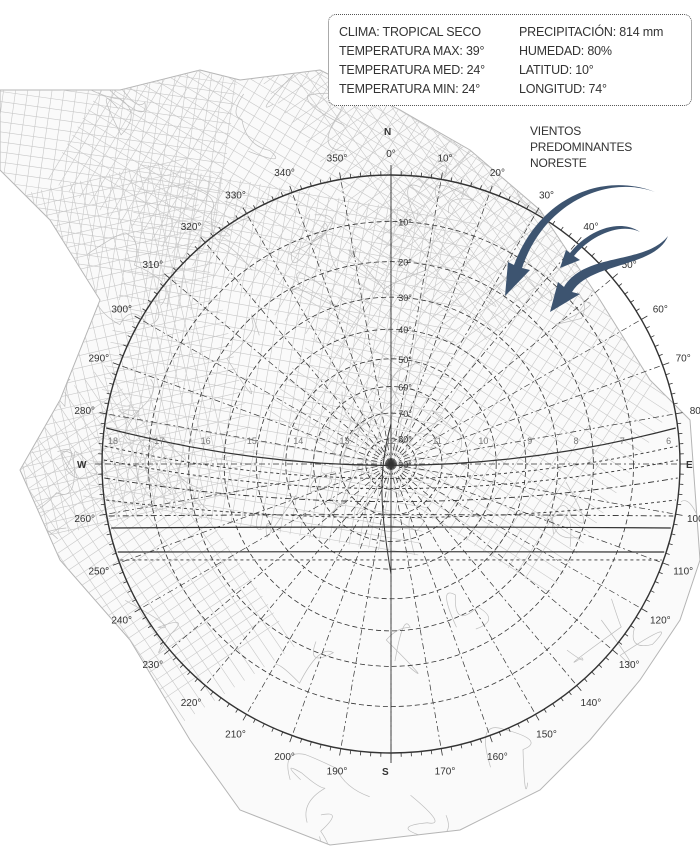  I want to click on azimuth-label-2: 20°, so click(497, 173).